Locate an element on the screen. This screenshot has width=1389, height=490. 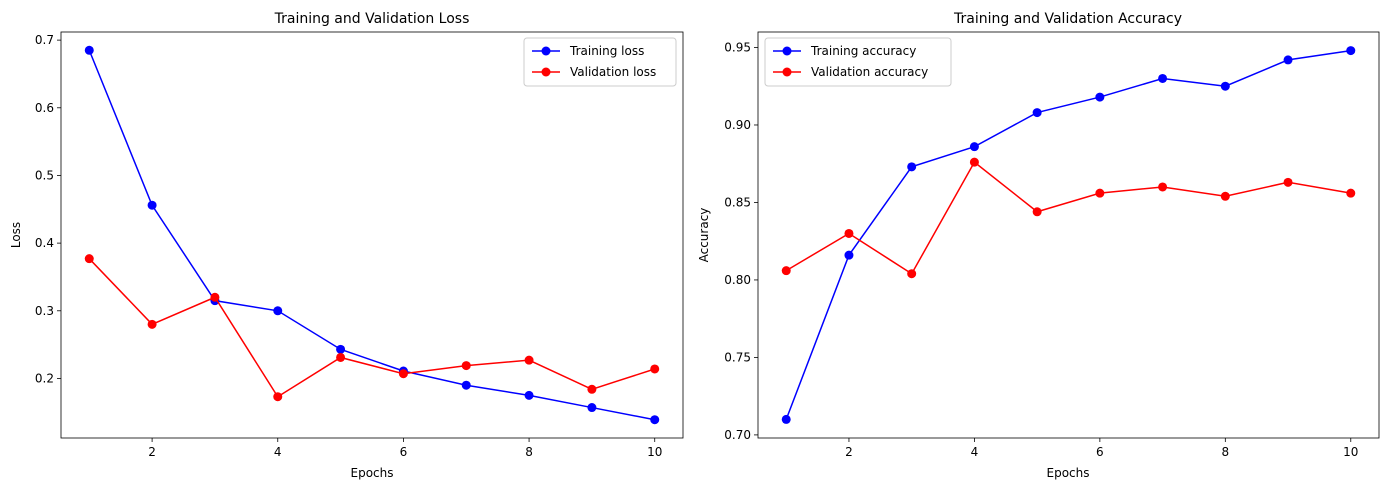
legend: Training loss Validation loss is located at coordinates (600, 62).